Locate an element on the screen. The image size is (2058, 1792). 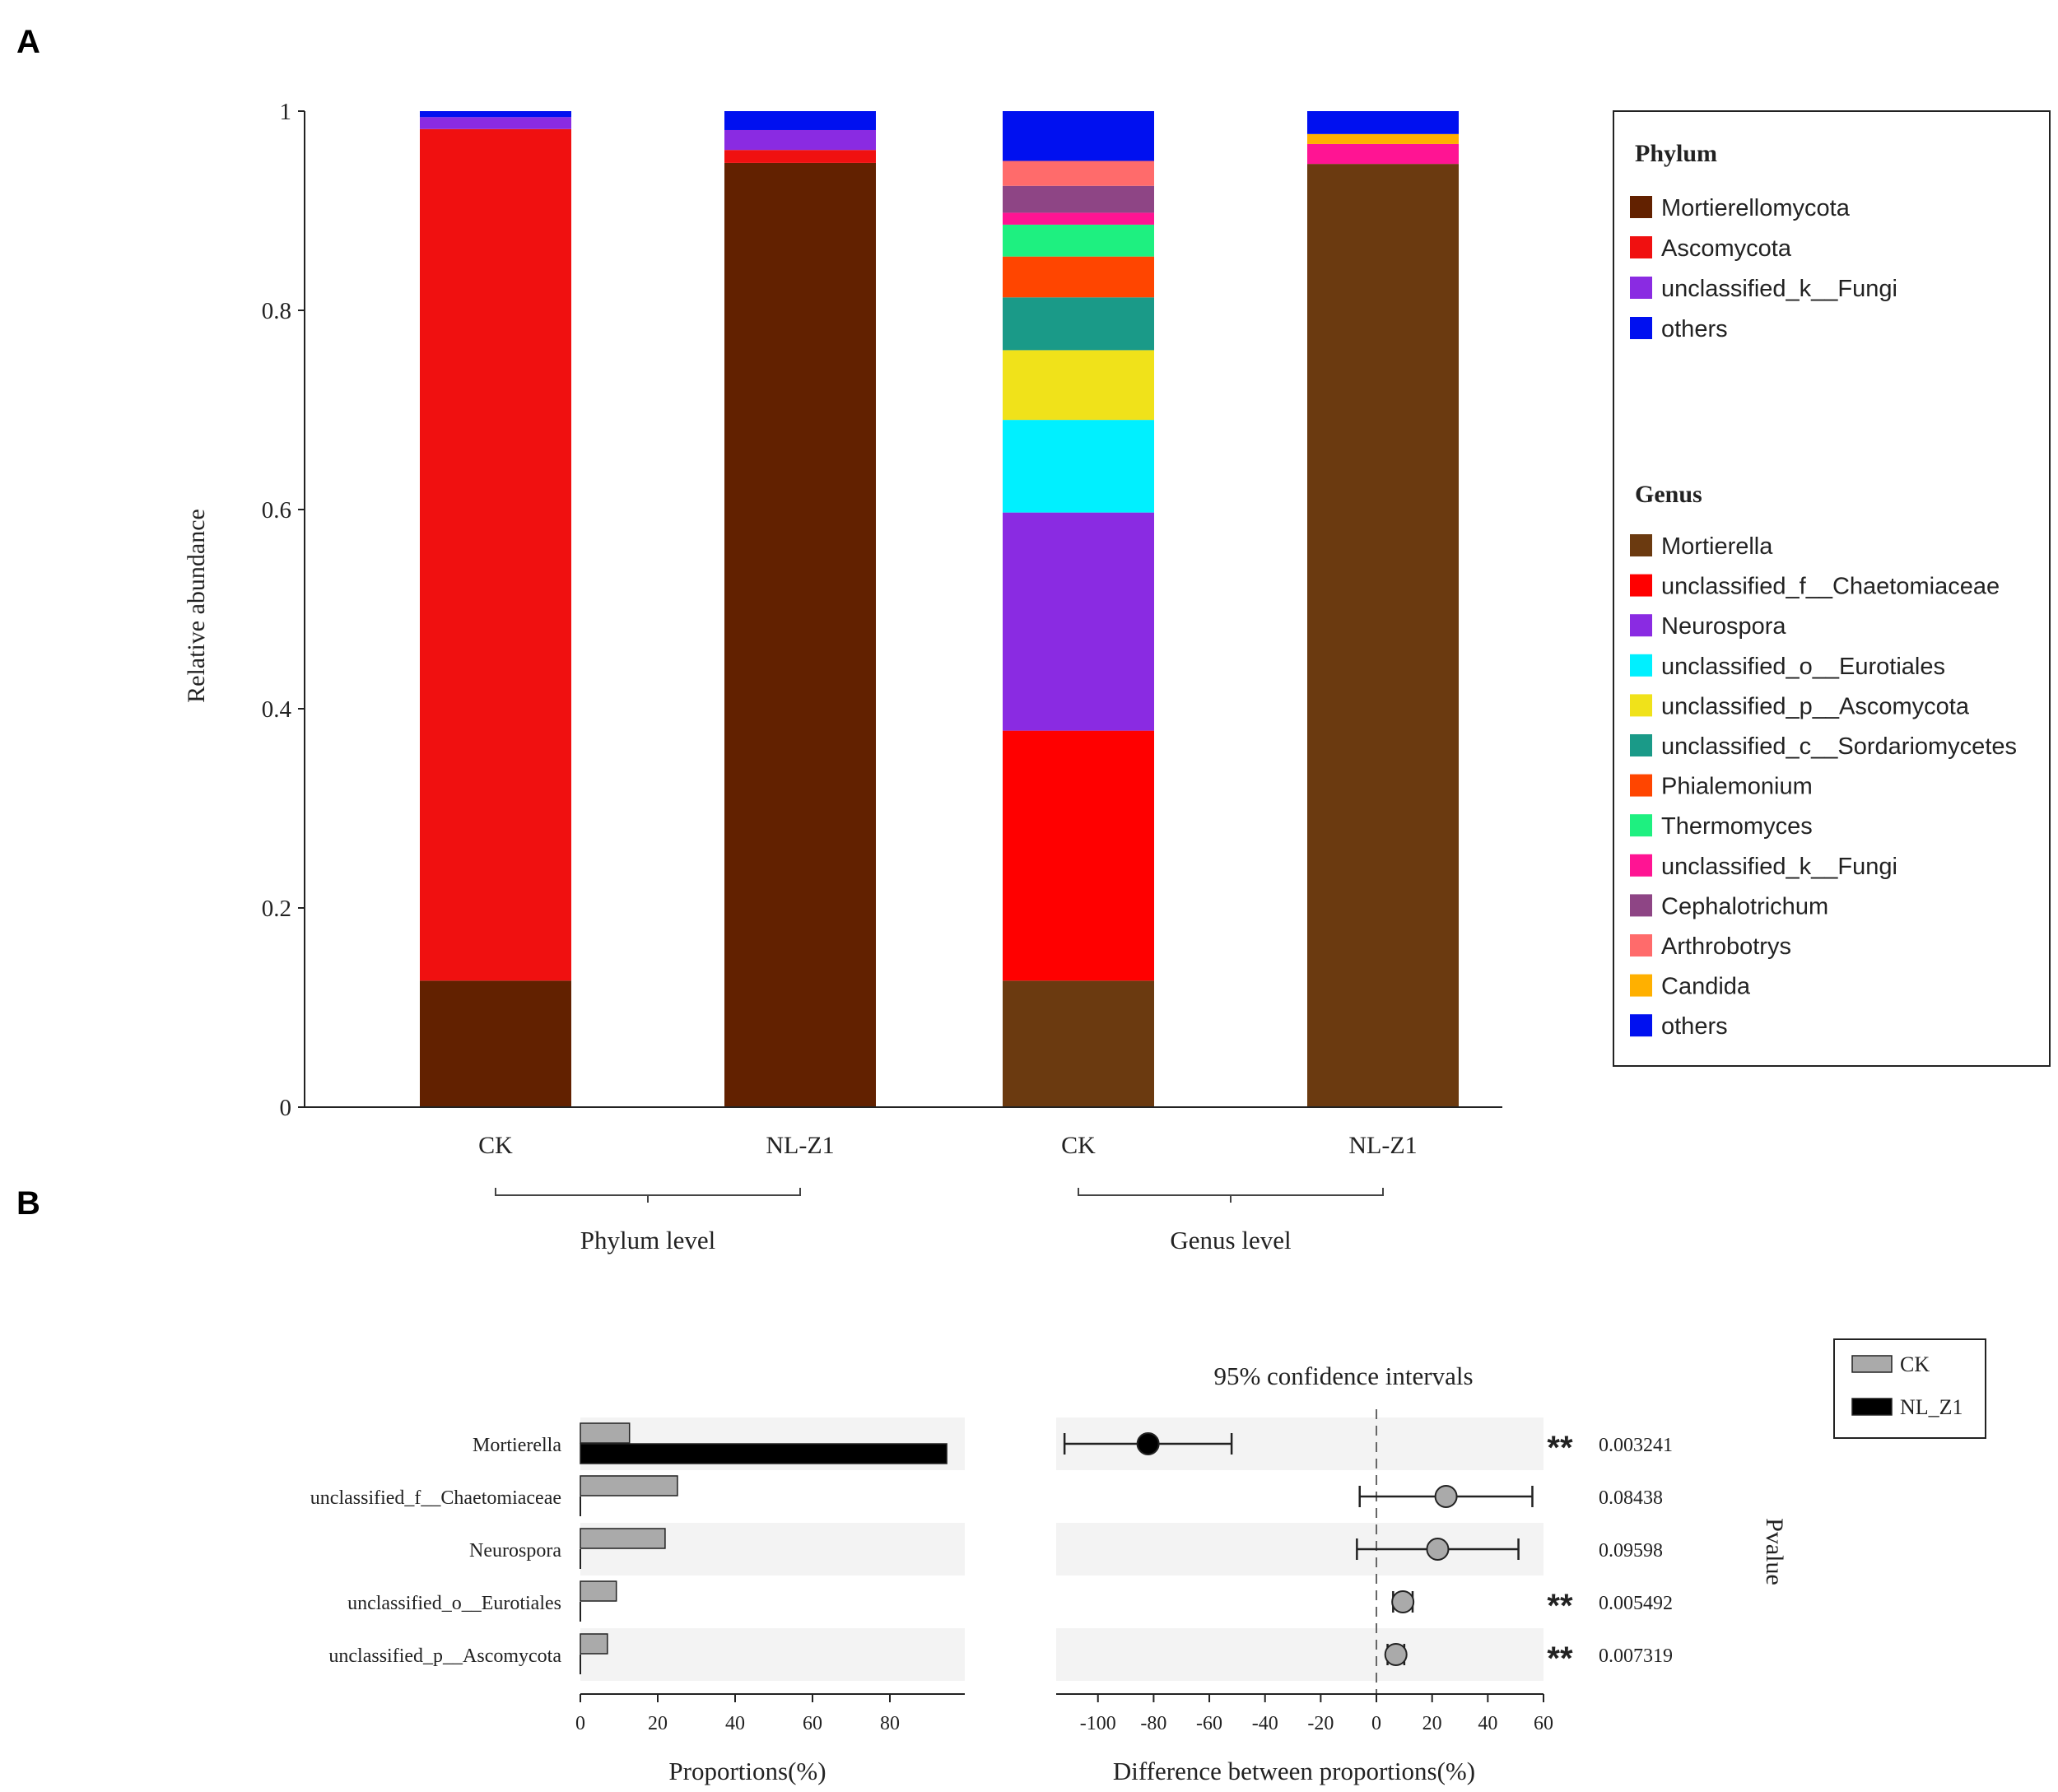
taxon-label: unclassified_p__Ascomycota is located at coordinates (445, 1656).